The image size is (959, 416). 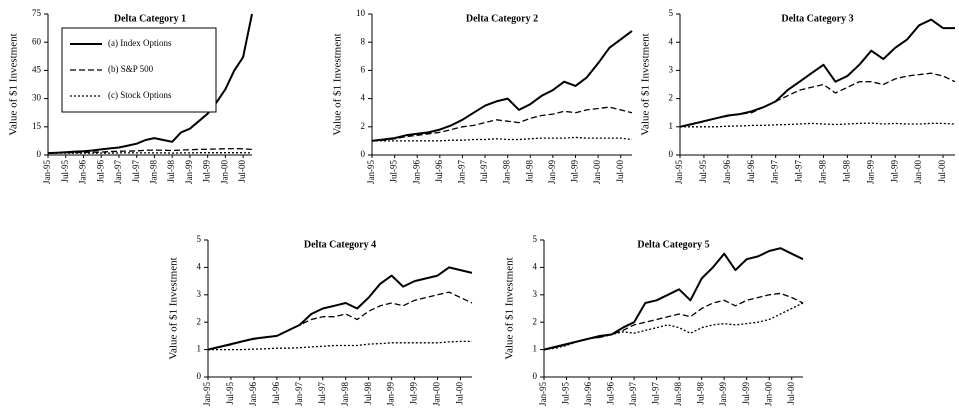 What do you see at coordinates (37, 41) in the screenshot?
I see `y-tick-label: 60` at bounding box center [37, 41].